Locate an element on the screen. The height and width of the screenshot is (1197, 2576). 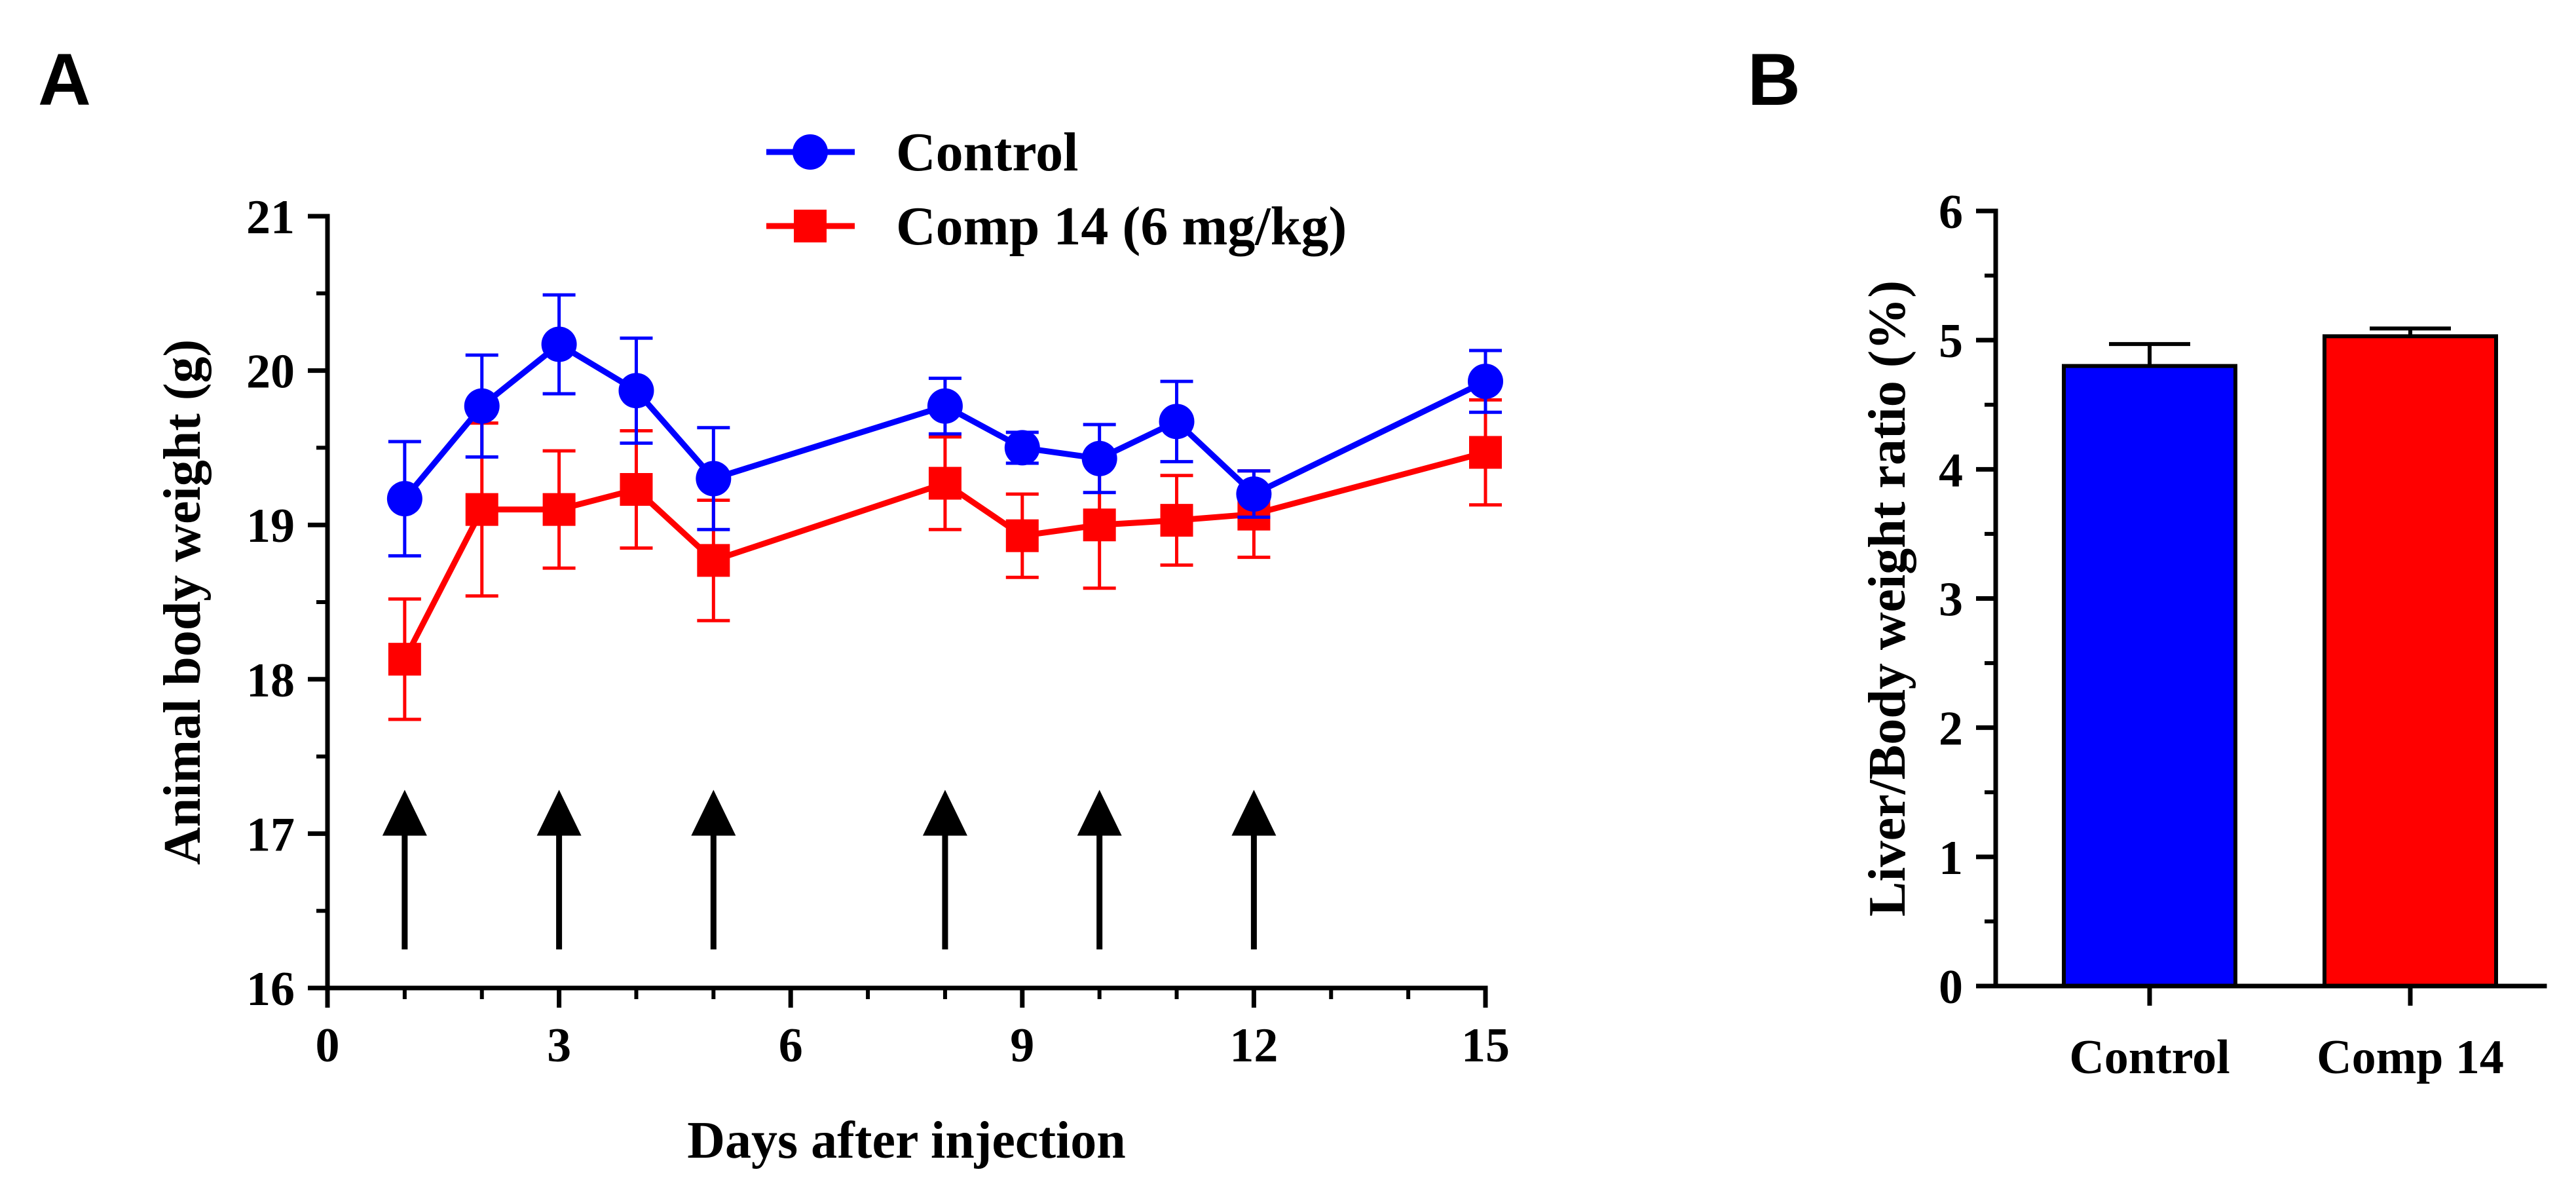
panel-letter-b: B is located at coordinates (1774, 80).